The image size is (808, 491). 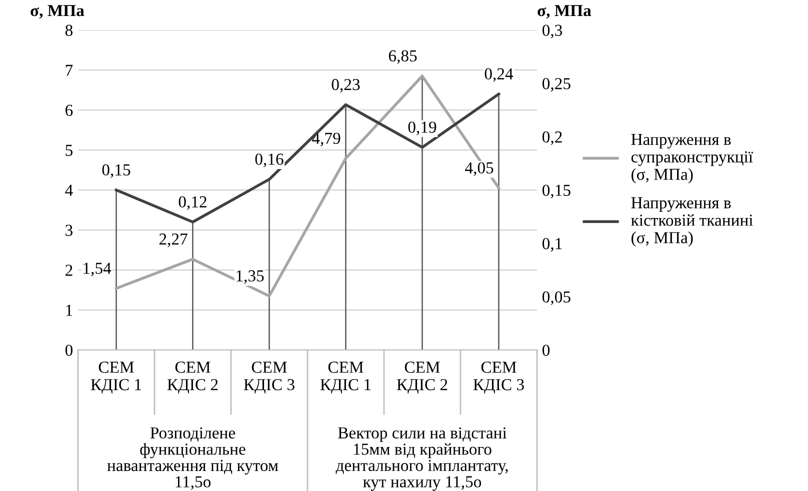 I want to click on y2-tick-label: 0,15, so click(x=556, y=191).